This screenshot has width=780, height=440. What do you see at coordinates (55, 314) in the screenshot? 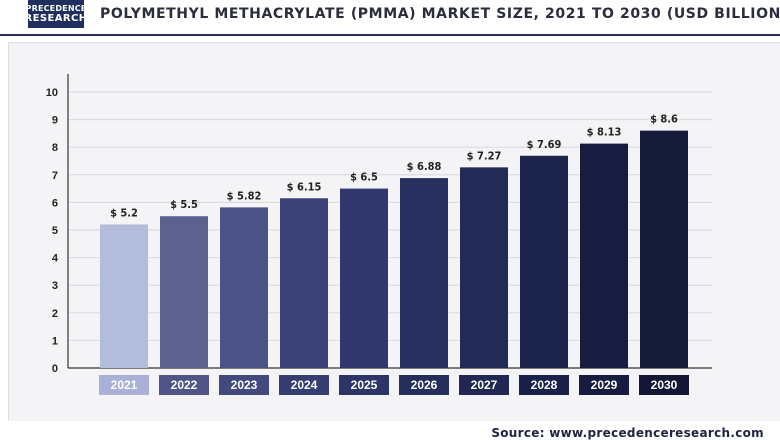
I see `y-tick-label: 2` at bounding box center [55, 314].